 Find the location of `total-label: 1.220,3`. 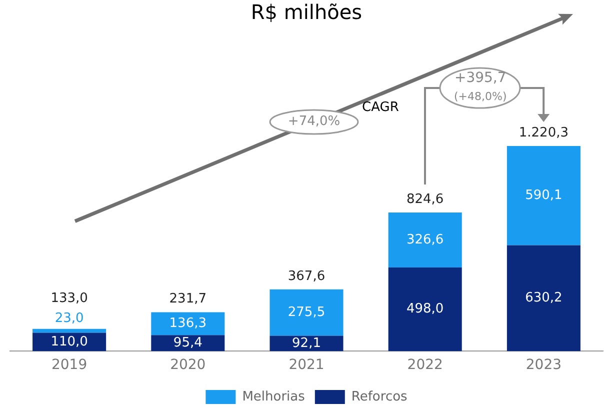

total-label: 1.220,3 is located at coordinates (543, 132).